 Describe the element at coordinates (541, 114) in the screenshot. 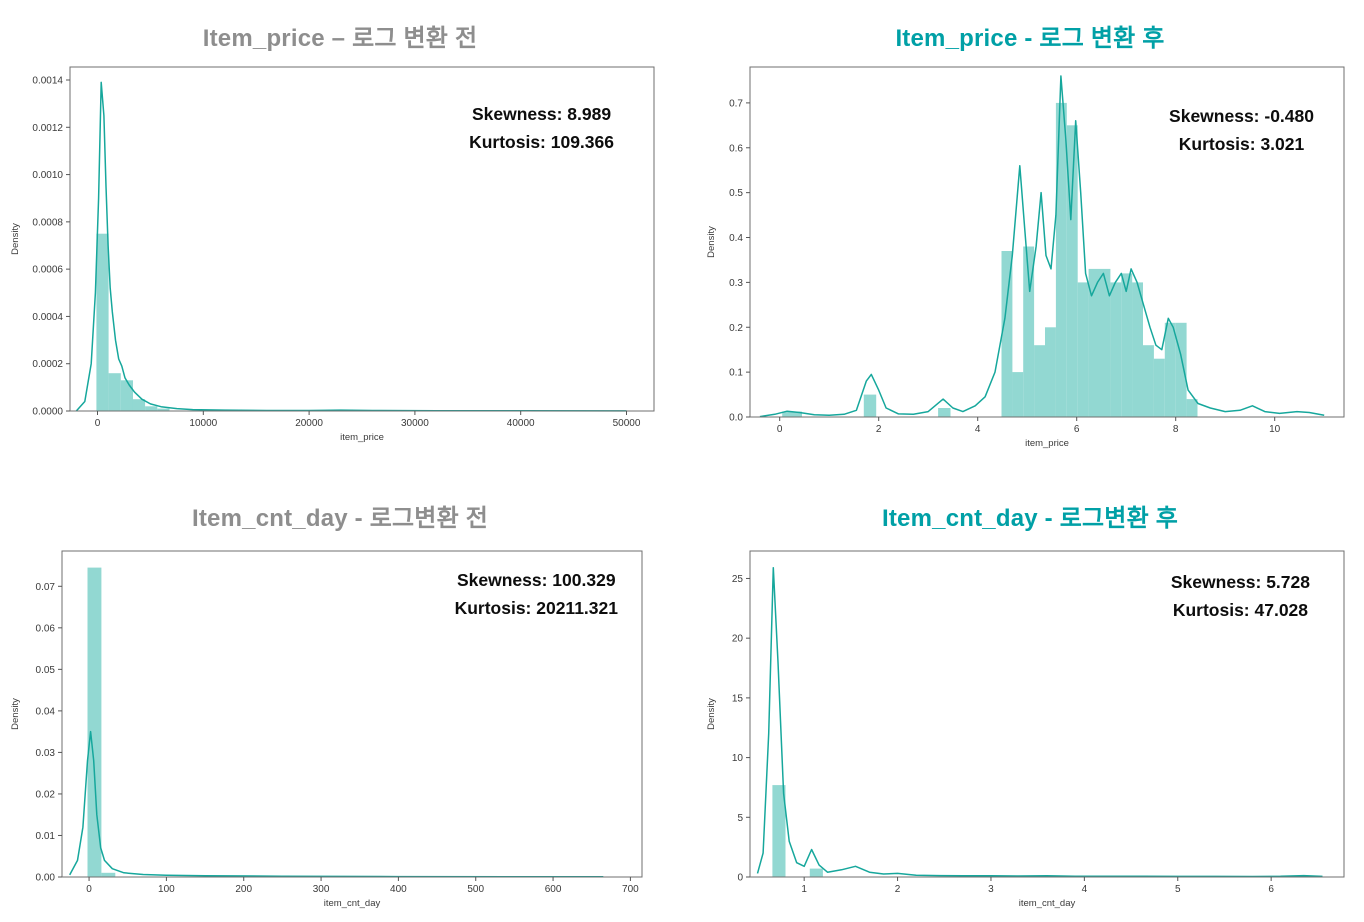

I see `skewness-text: Skewness: 8.989` at that location.